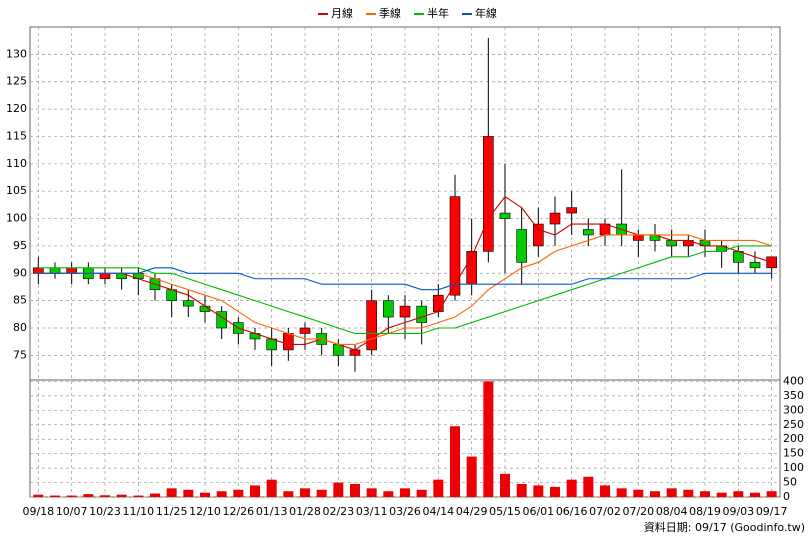 The width and height of the screenshot is (808, 540). Describe the element at coordinates (72, 511) in the screenshot. I see `x-tick-label: 10/07` at that location.